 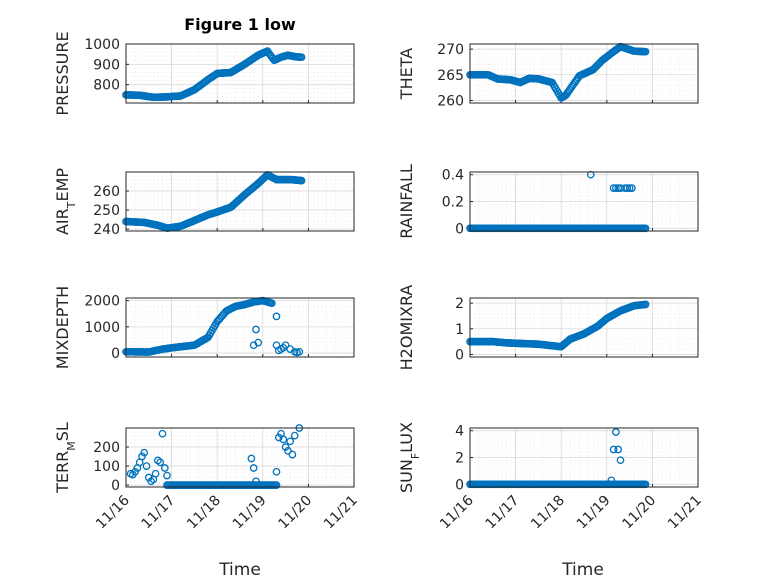 What do you see at coordinates (106, 211) in the screenshot?
I see `y-tick-label: 250` at bounding box center [106, 211].